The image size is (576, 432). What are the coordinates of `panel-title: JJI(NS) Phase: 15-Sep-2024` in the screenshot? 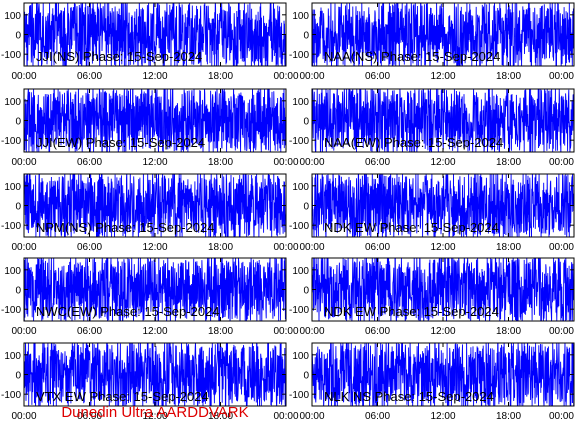 It's located at (119, 56).